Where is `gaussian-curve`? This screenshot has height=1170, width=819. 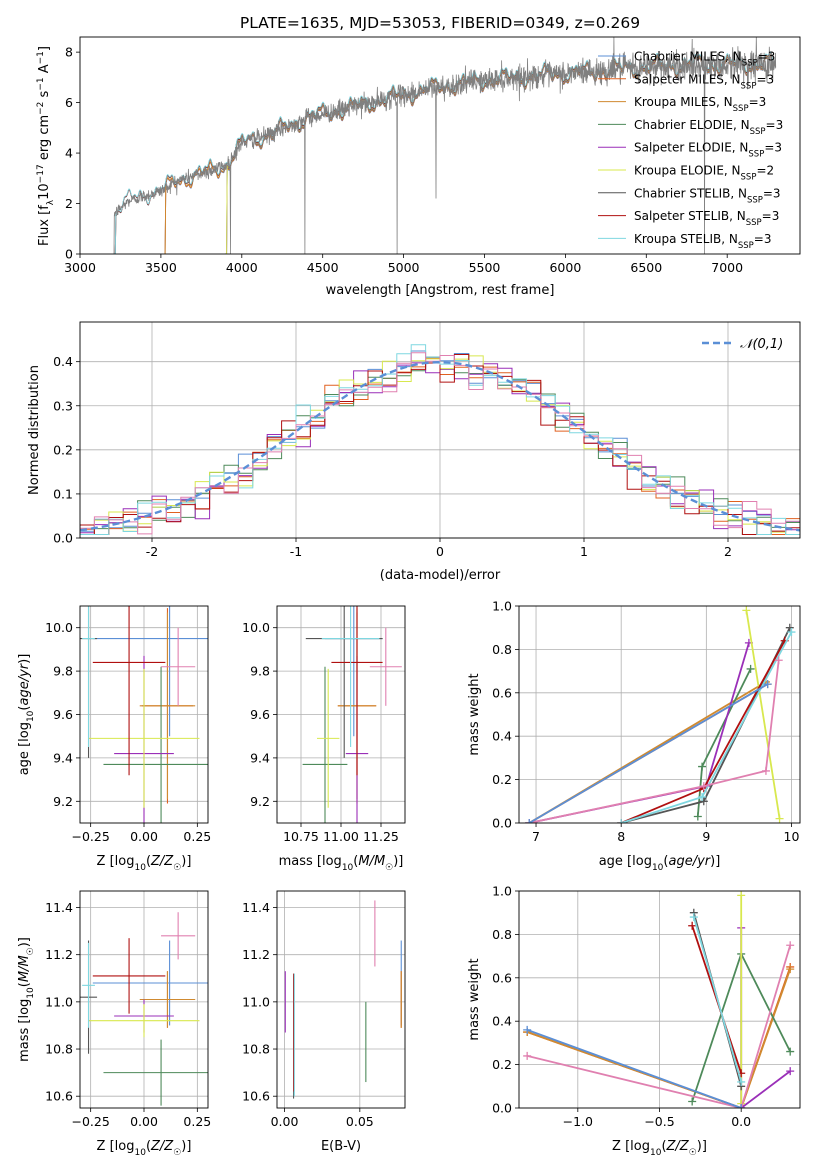
gaussian-curve is located at coordinates (440, 446).